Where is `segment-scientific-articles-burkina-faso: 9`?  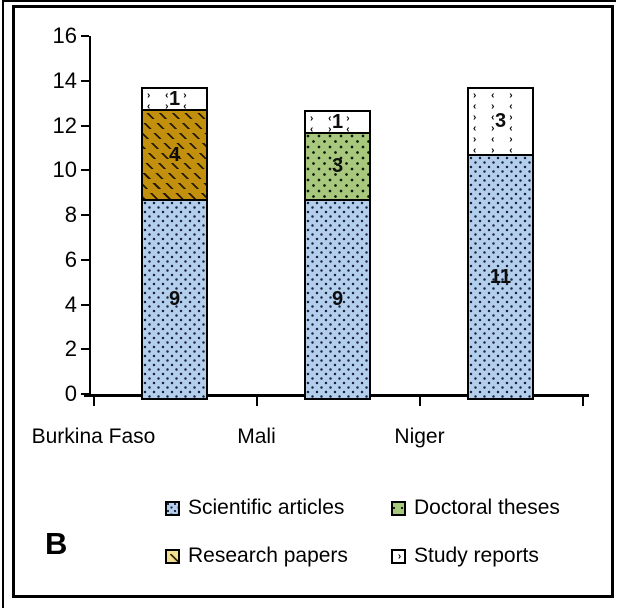 segment-scientific-articles-burkina-faso: 9 is located at coordinates (174, 299).